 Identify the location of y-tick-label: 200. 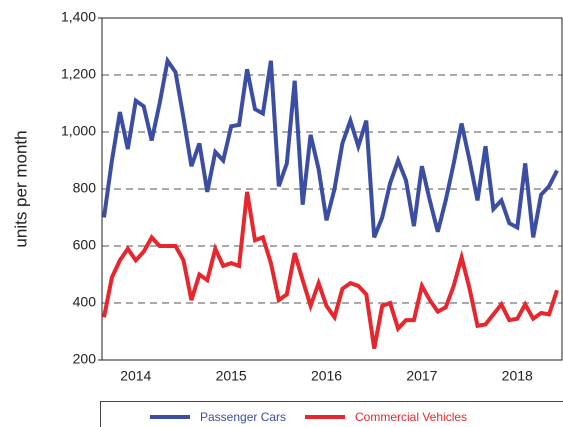
(85, 359).